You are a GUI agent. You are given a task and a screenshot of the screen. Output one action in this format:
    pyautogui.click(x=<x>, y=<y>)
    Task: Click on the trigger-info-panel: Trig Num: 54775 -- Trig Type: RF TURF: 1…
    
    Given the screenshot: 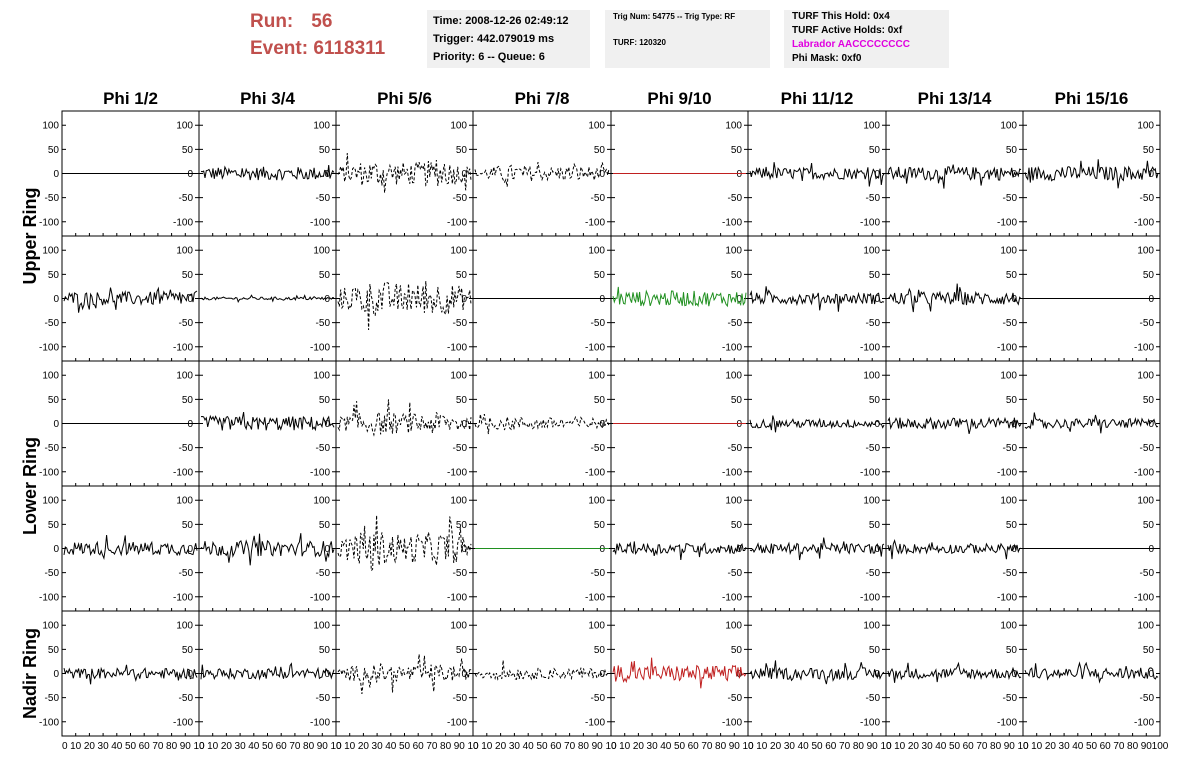 What is the action you would take?
    pyautogui.click(x=687, y=39)
    